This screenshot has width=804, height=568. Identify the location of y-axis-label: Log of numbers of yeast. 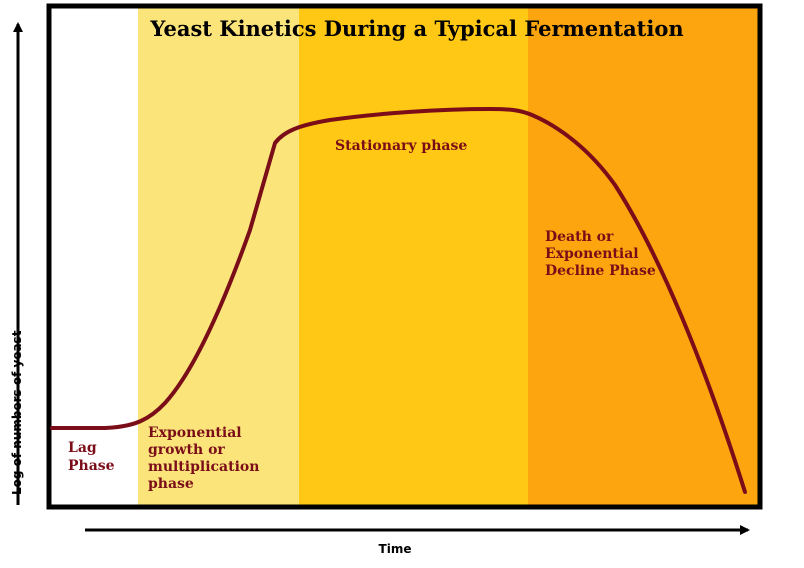
(17, 412).